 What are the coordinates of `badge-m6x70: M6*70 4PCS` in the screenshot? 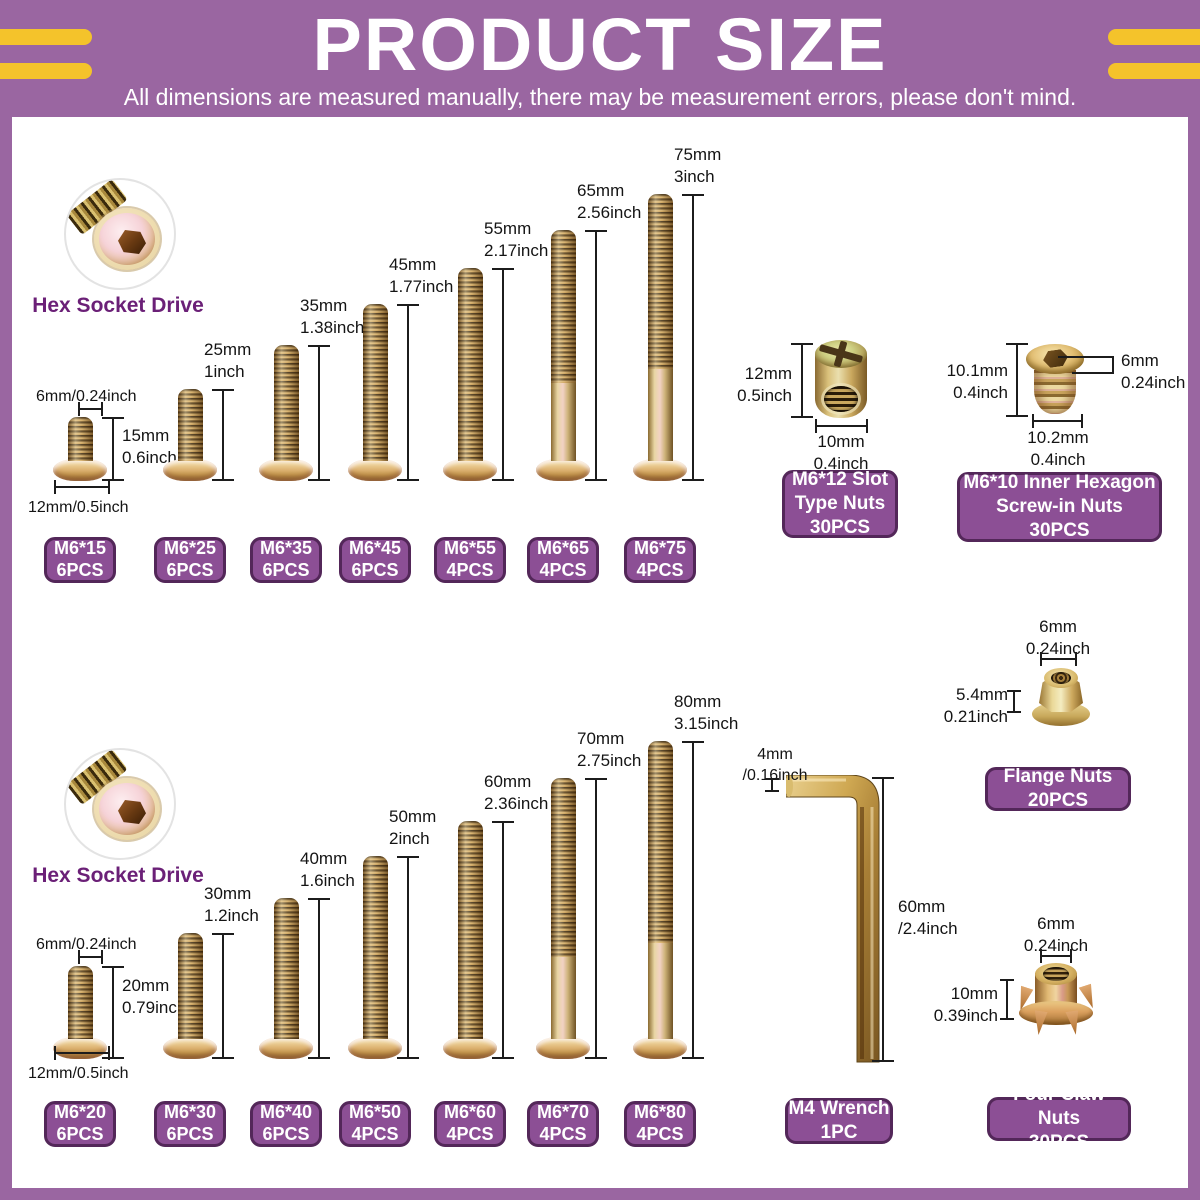 It's located at (563, 1124).